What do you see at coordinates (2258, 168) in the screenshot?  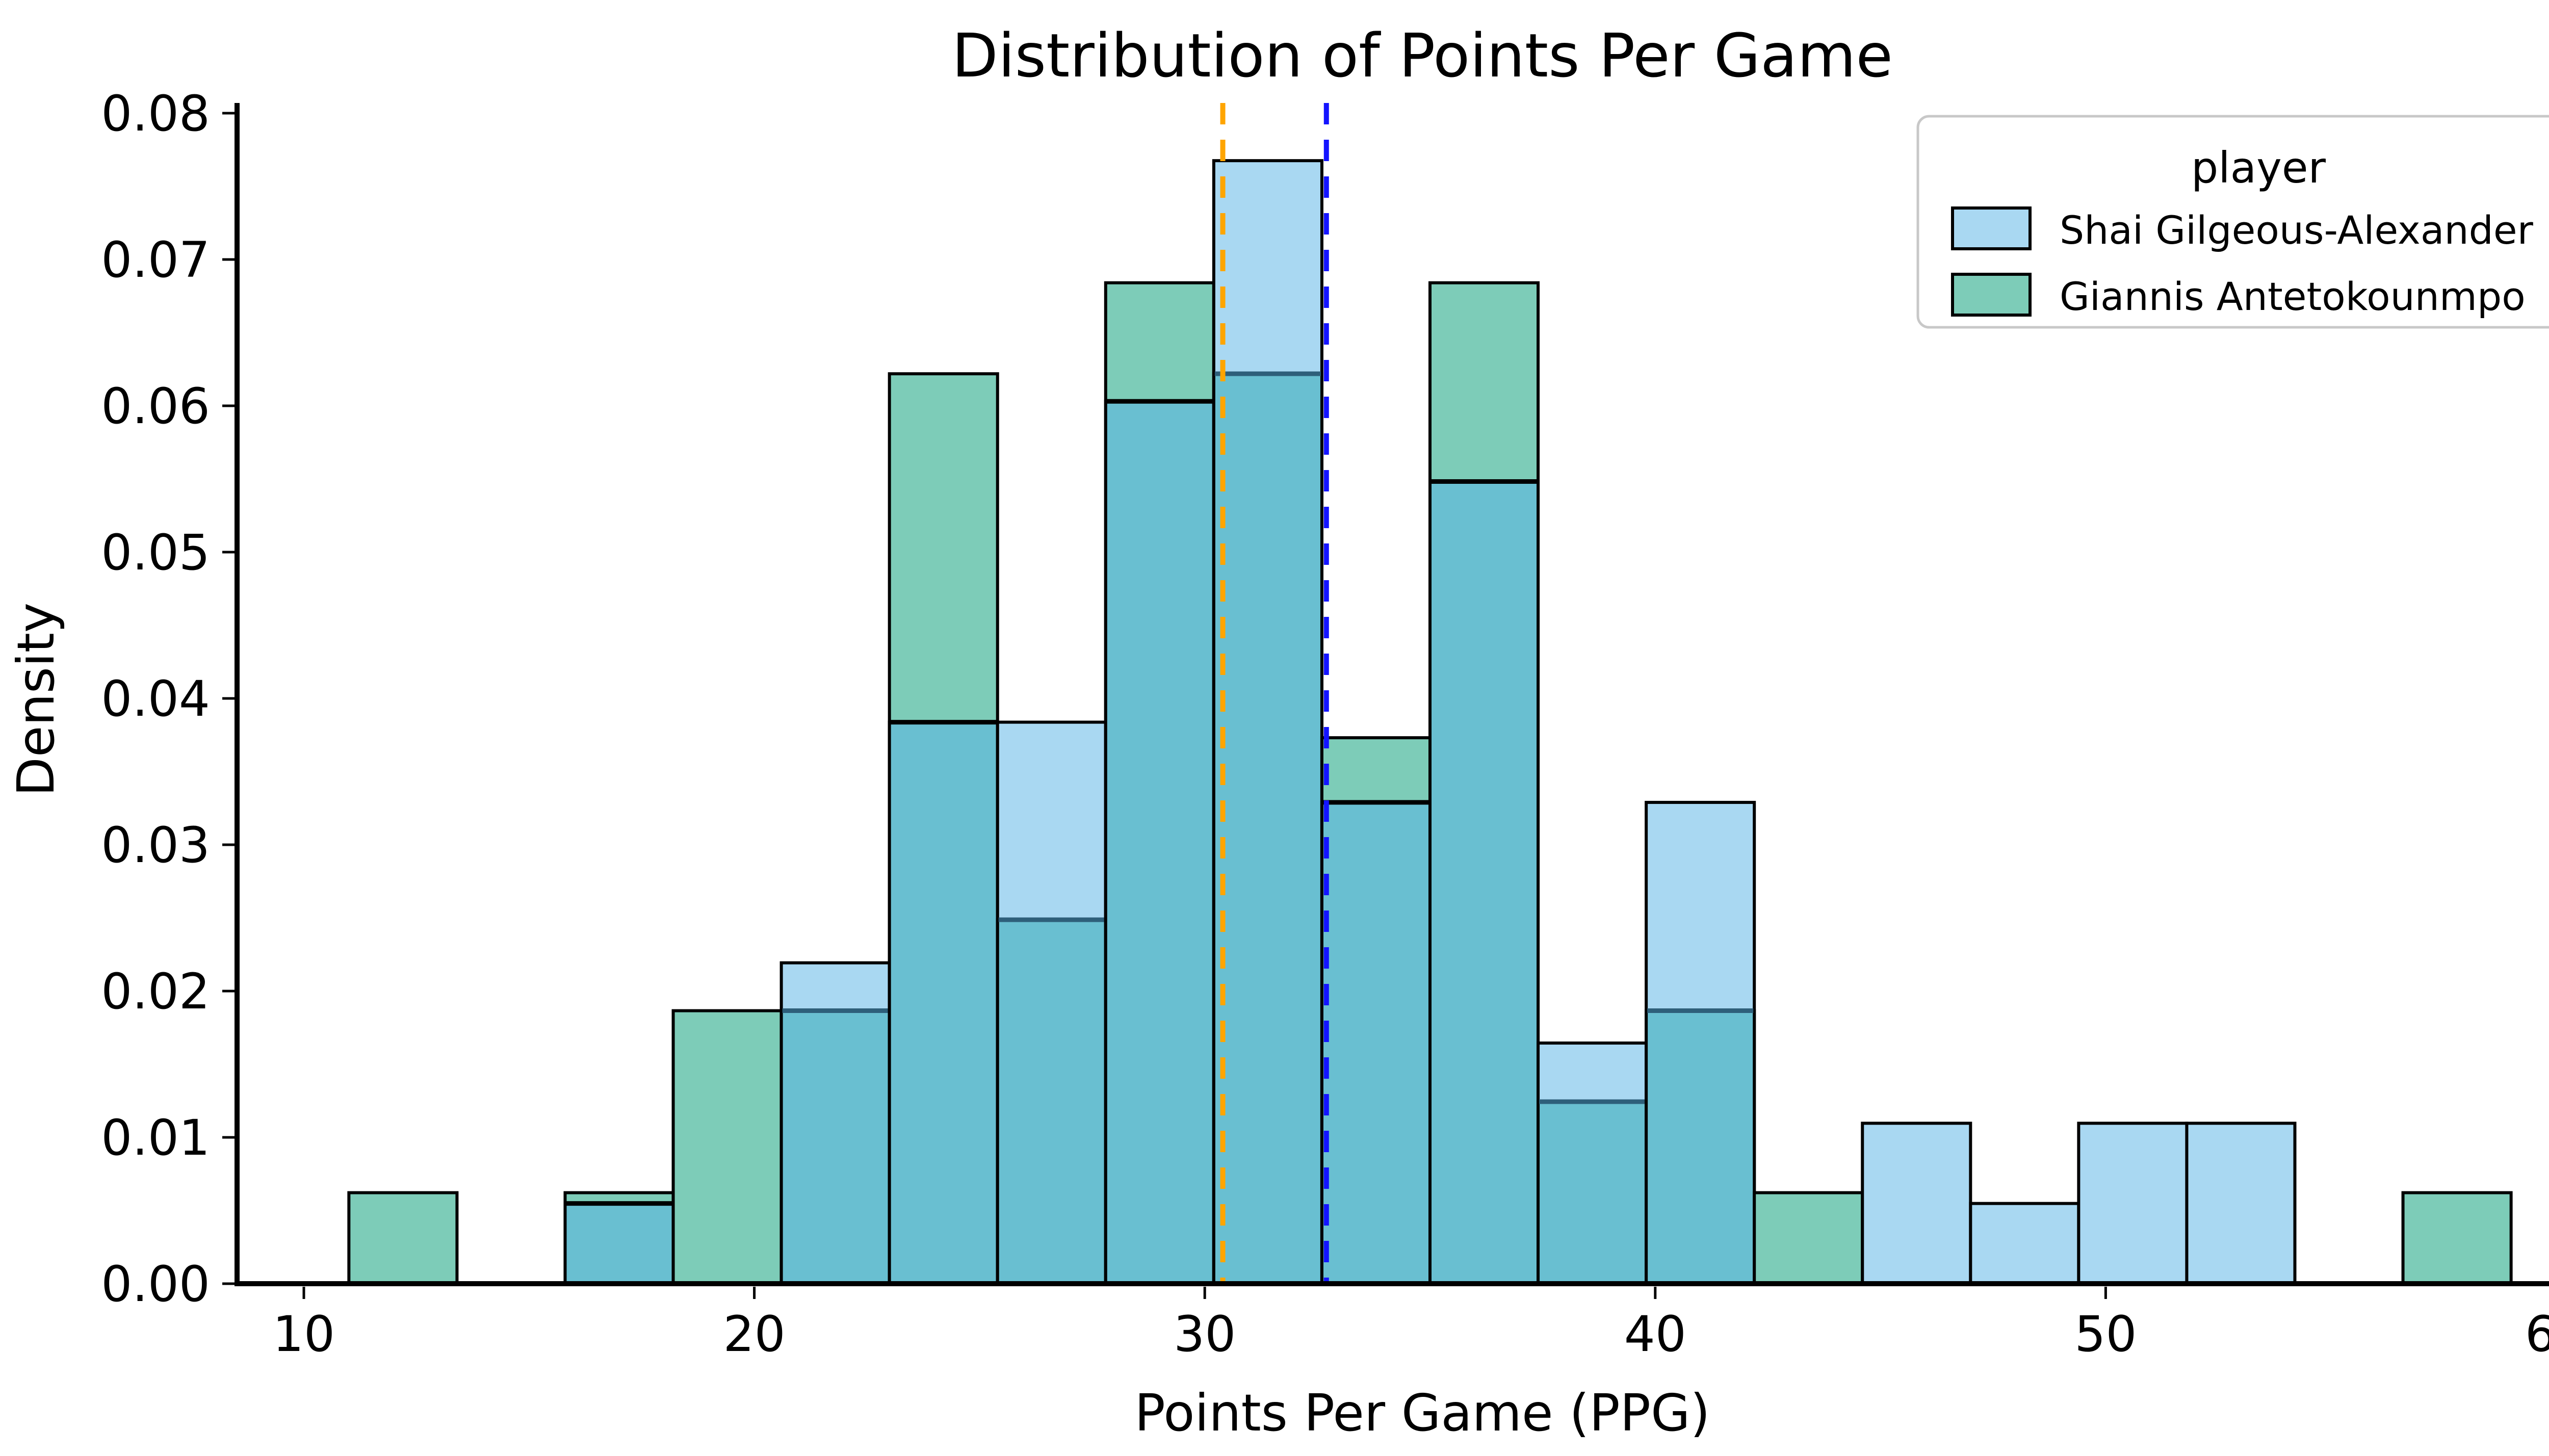 I see `legend-title: player` at bounding box center [2258, 168].